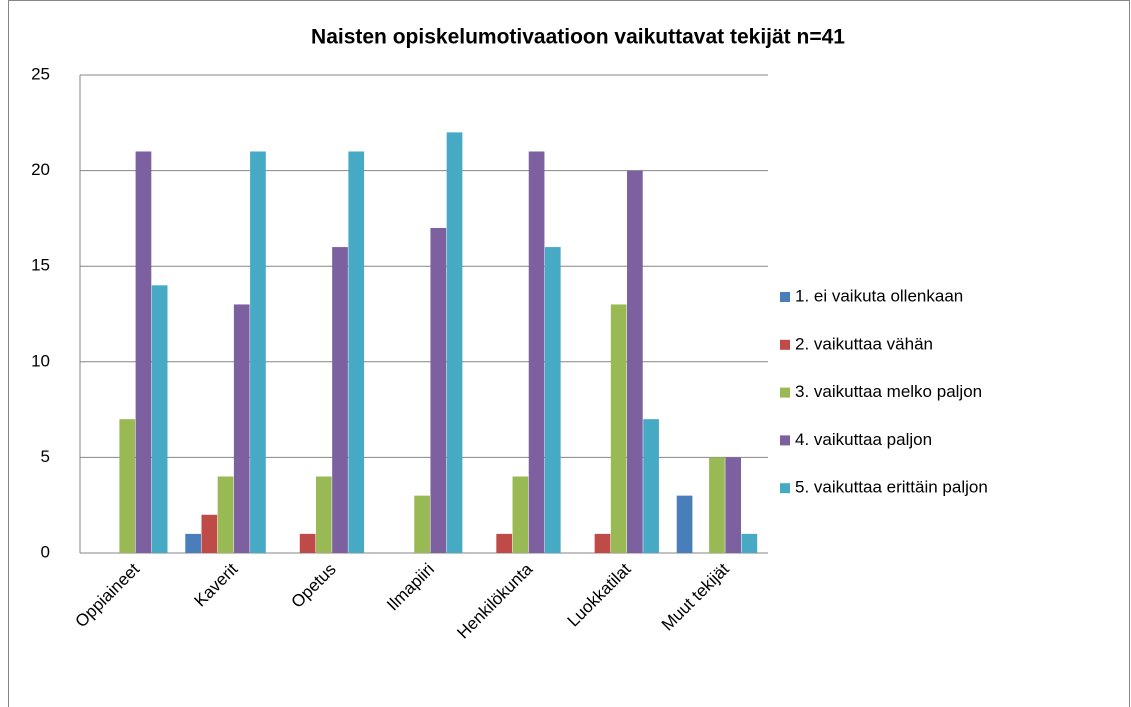 The height and width of the screenshot is (707, 1131). I want to click on legend-label: 1. ei vaikuta ollenkaan, so click(879, 295).